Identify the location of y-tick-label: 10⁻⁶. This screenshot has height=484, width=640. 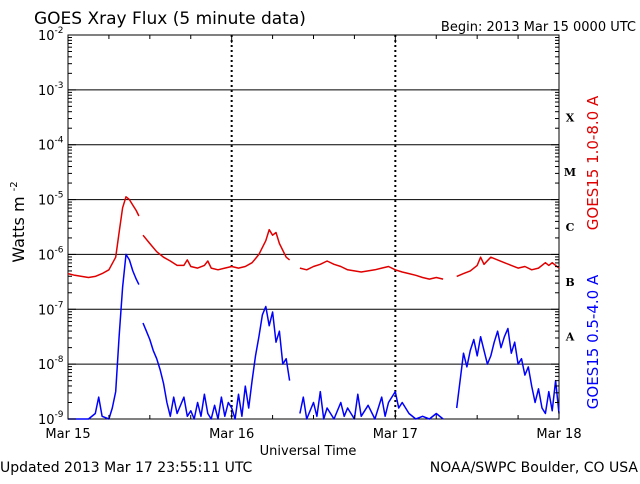
(51, 254).